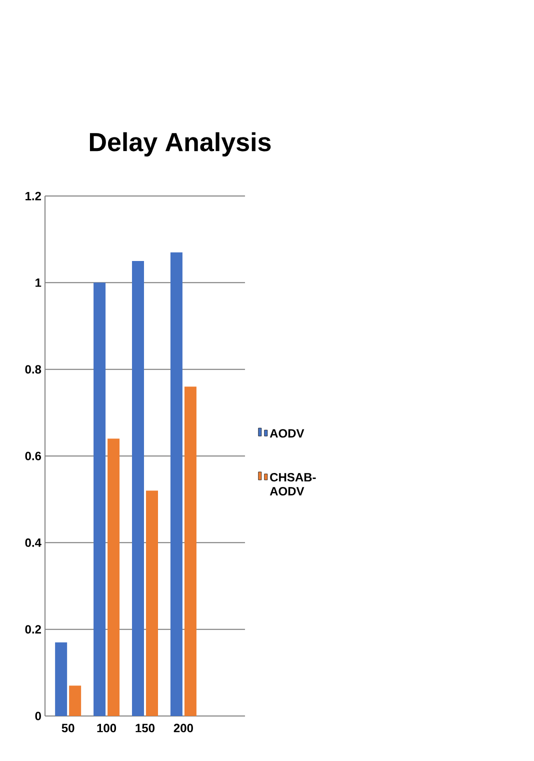 This screenshot has height=761, width=534. Describe the element at coordinates (287, 433) in the screenshot. I see `legend-label: AODV` at that location.